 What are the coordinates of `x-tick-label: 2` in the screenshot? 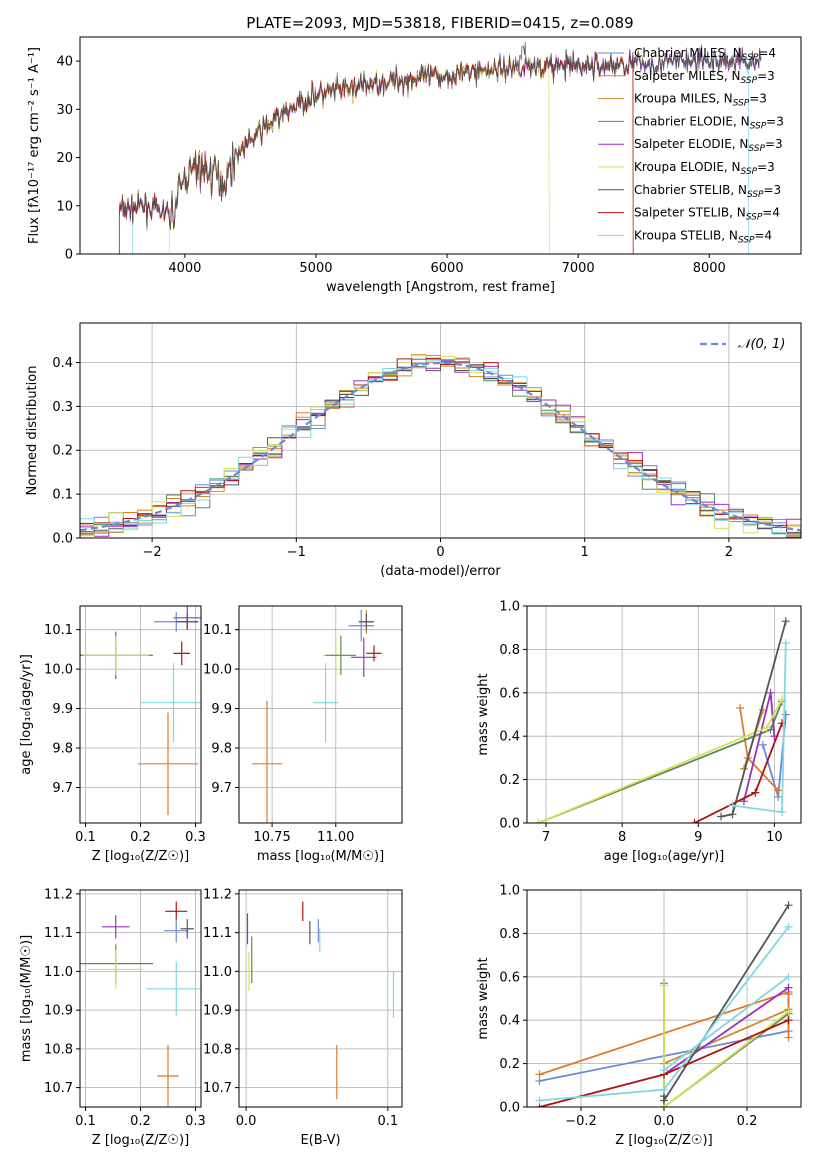 It's located at (729, 552).